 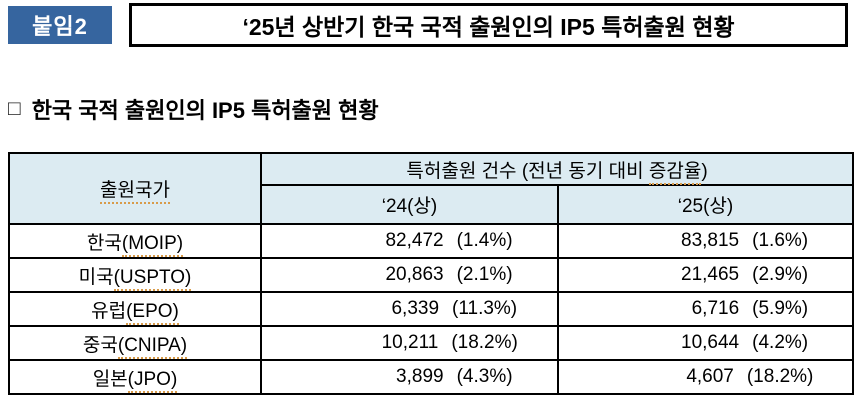 What do you see at coordinates (152, 346) in the screenshot?
I see `office-code: (CNIPA)` at bounding box center [152, 346].